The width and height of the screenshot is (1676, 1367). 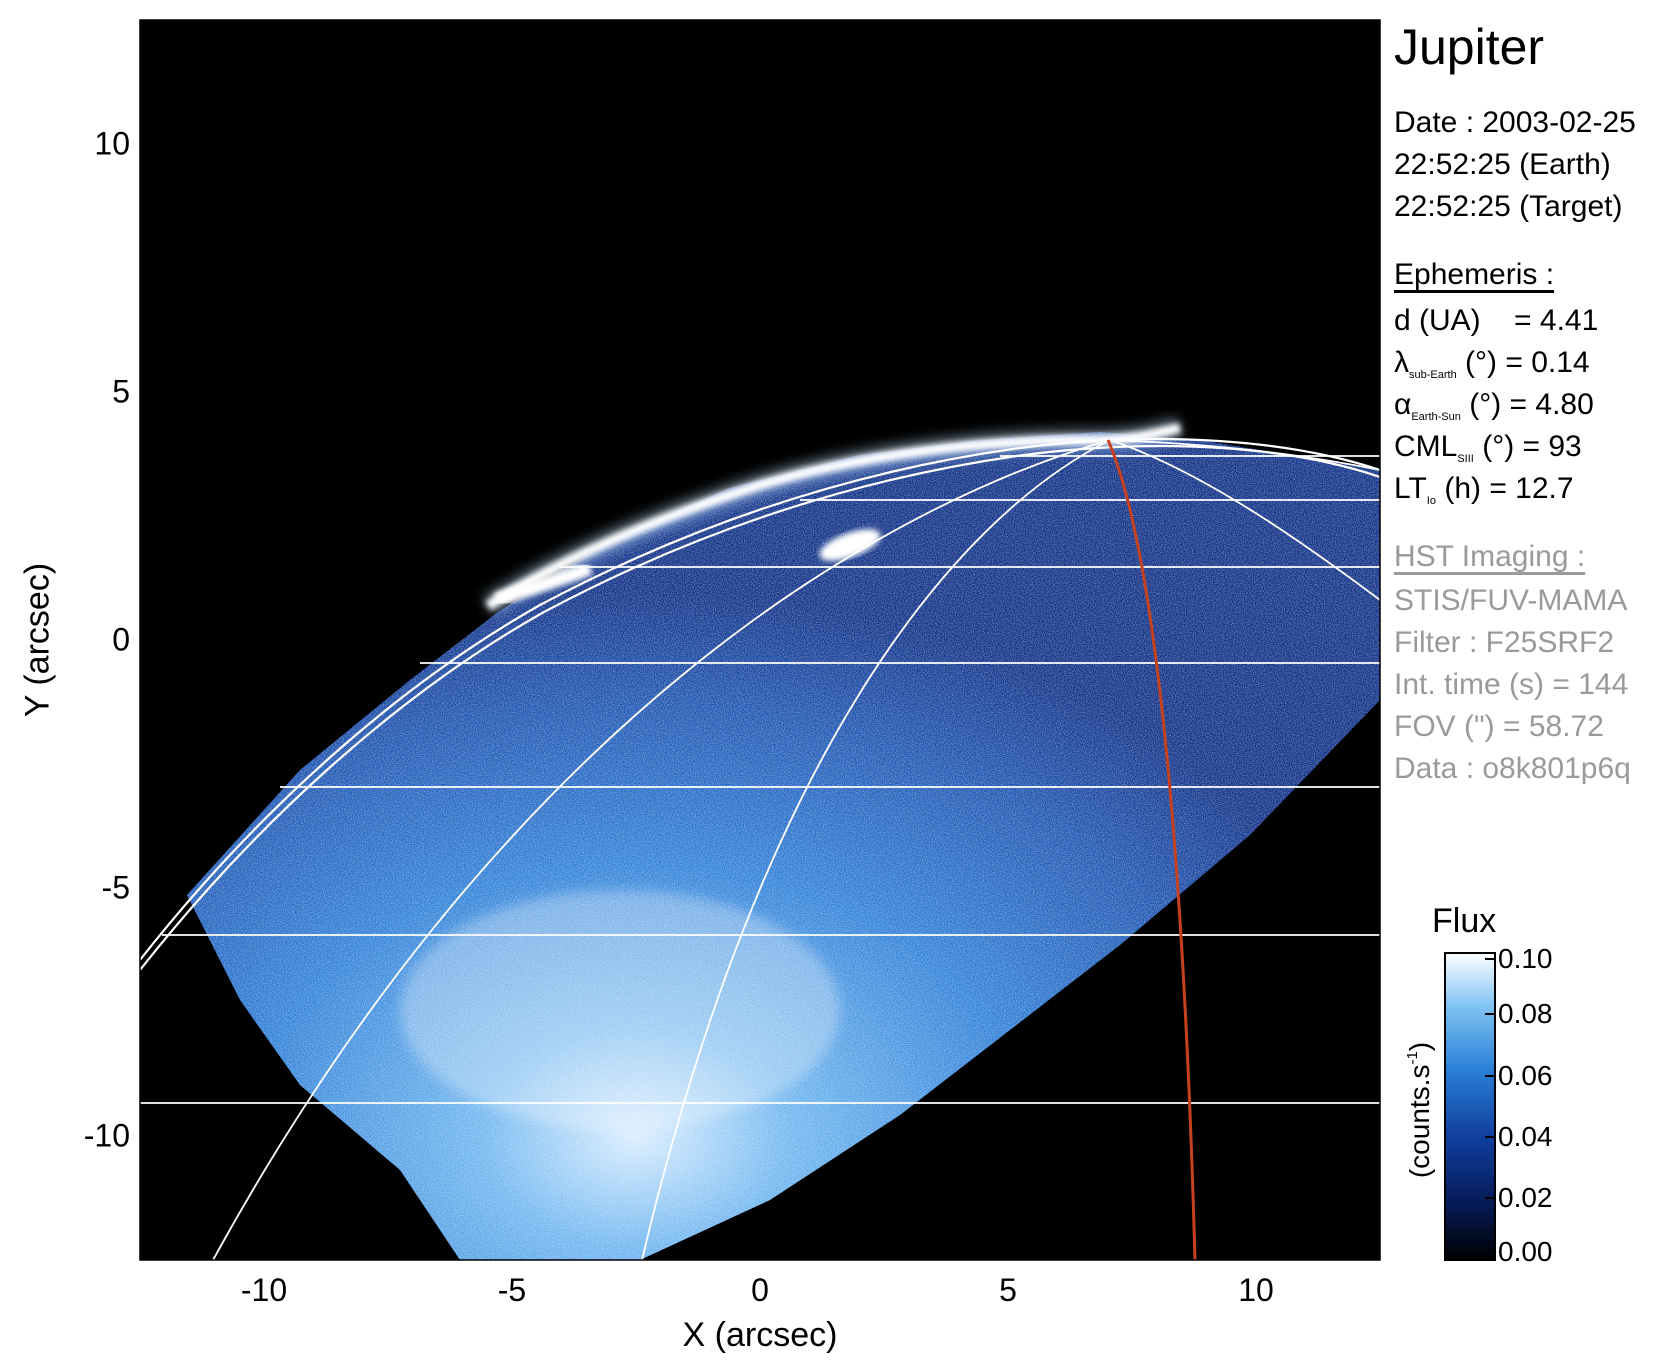 I want to click on y-axis-label: Y (arcsec), so click(x=37, y=640).